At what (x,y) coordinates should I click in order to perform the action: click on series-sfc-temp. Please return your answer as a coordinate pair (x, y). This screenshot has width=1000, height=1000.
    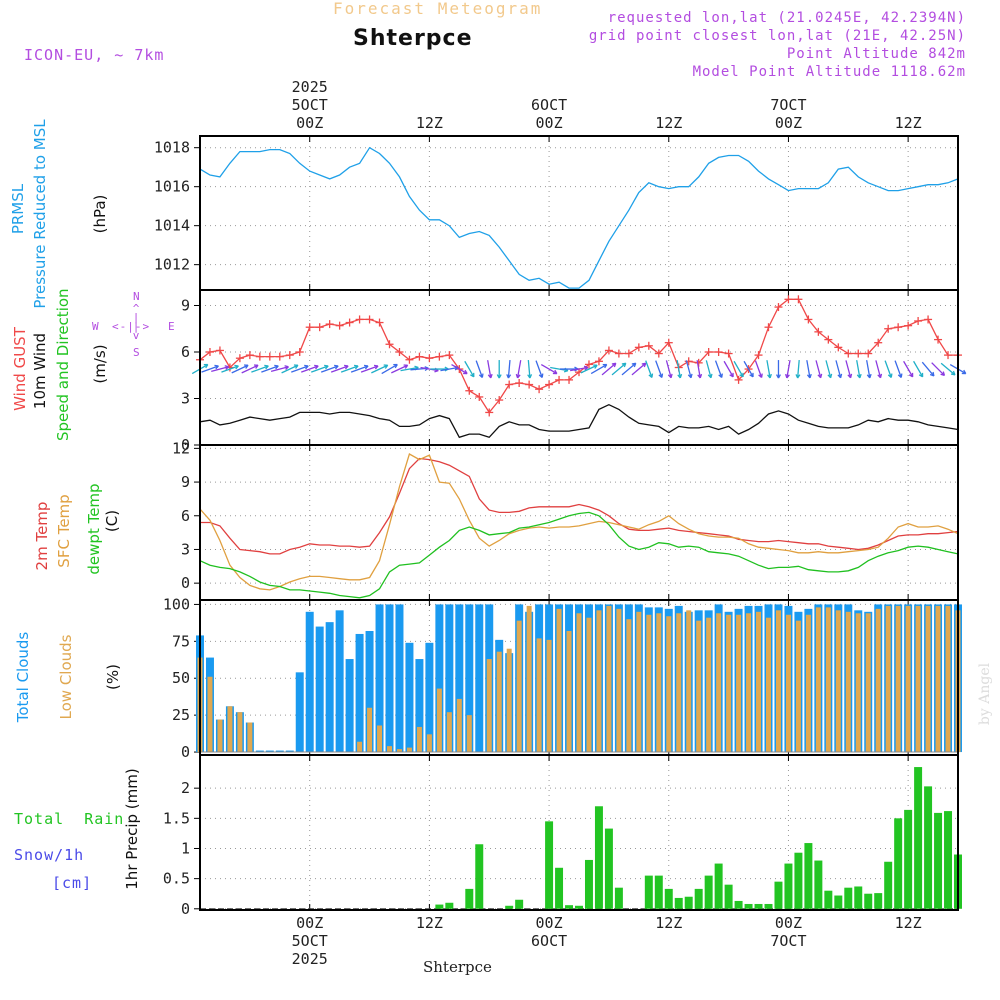
    Looking at the image, I should click on (579, 522).